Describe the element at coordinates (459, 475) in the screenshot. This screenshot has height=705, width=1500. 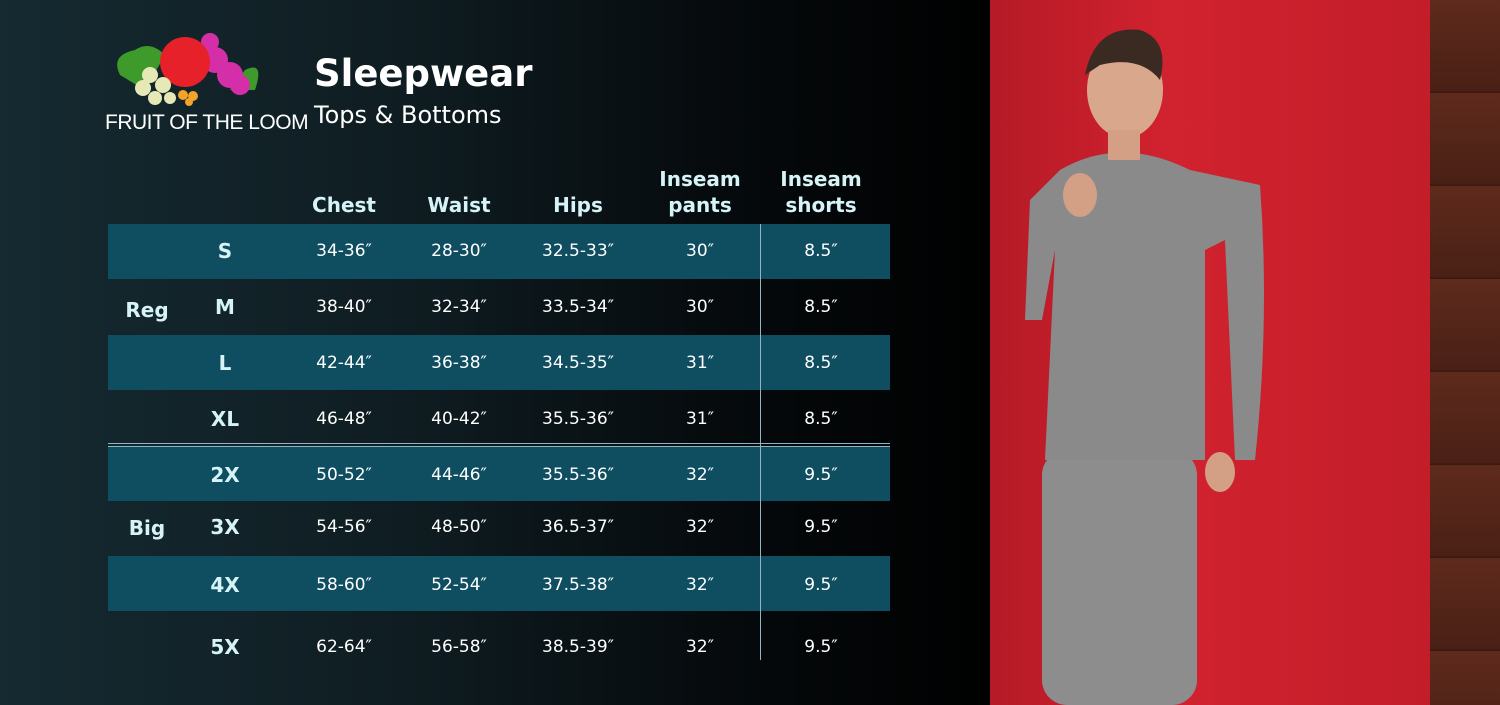
I see `cell-waist: 44-46″` at that location.